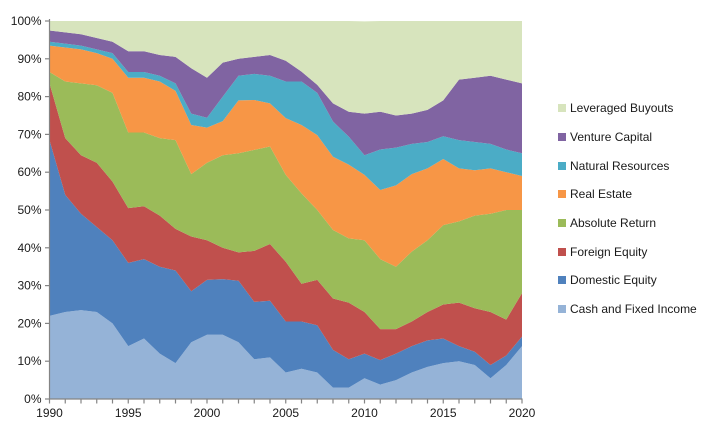  I want to click on legend-item-label: Leveraged Buyouts, so click(622, 108).